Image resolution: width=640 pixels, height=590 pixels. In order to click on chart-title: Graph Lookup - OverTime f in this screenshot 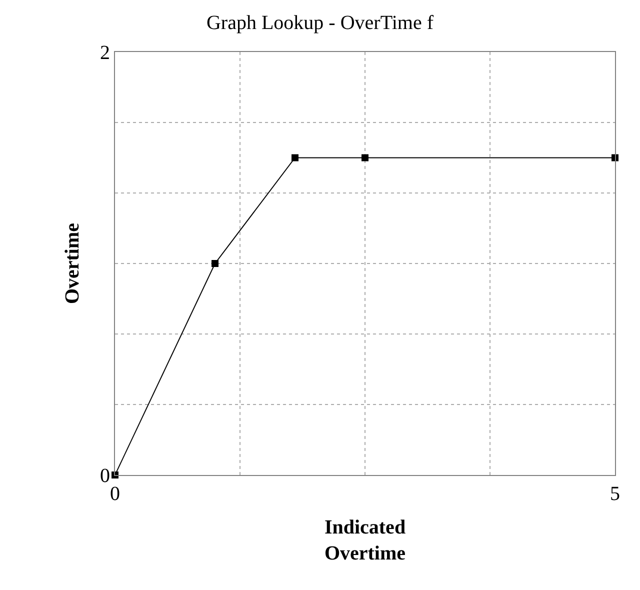, I will do `click(320, 23)`.